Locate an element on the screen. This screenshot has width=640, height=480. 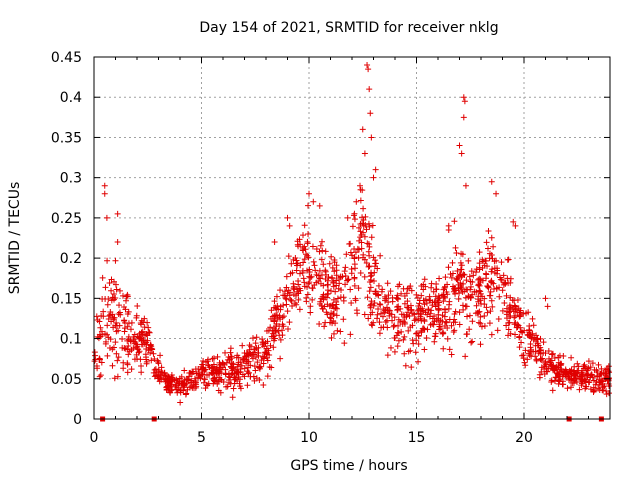
y-tick-label: 0.45 is located at coordinates (66, 58).